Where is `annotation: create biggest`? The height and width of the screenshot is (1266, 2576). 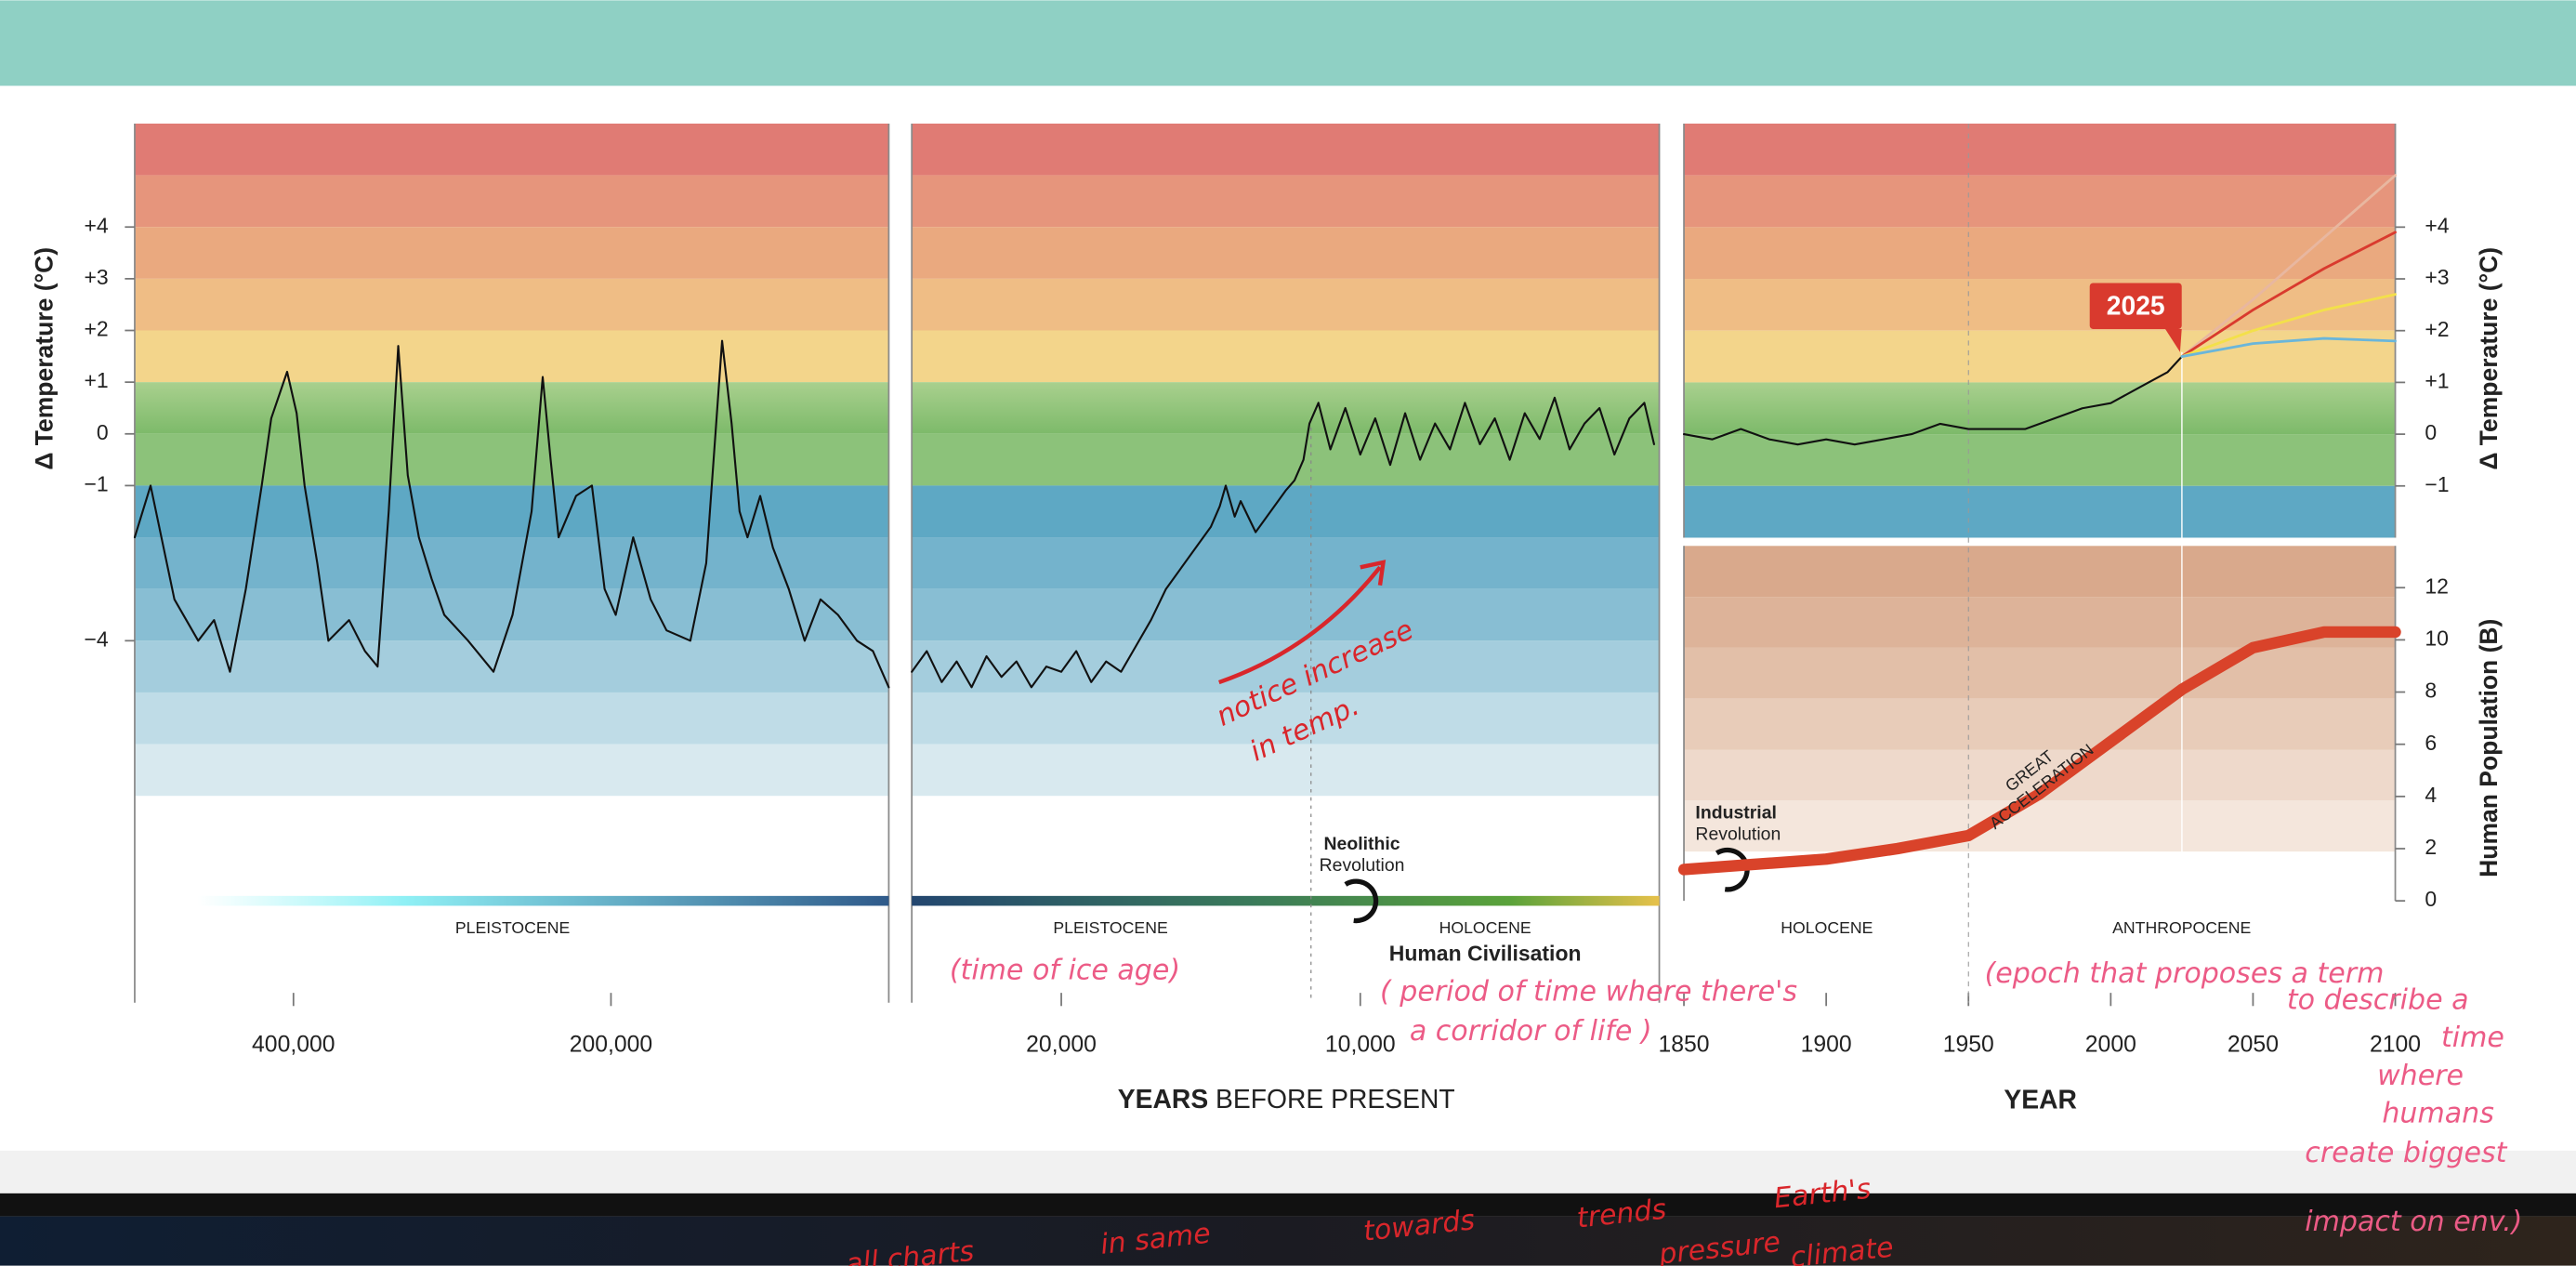 annotation: create biggest is located at coordinates (2406, 1153).